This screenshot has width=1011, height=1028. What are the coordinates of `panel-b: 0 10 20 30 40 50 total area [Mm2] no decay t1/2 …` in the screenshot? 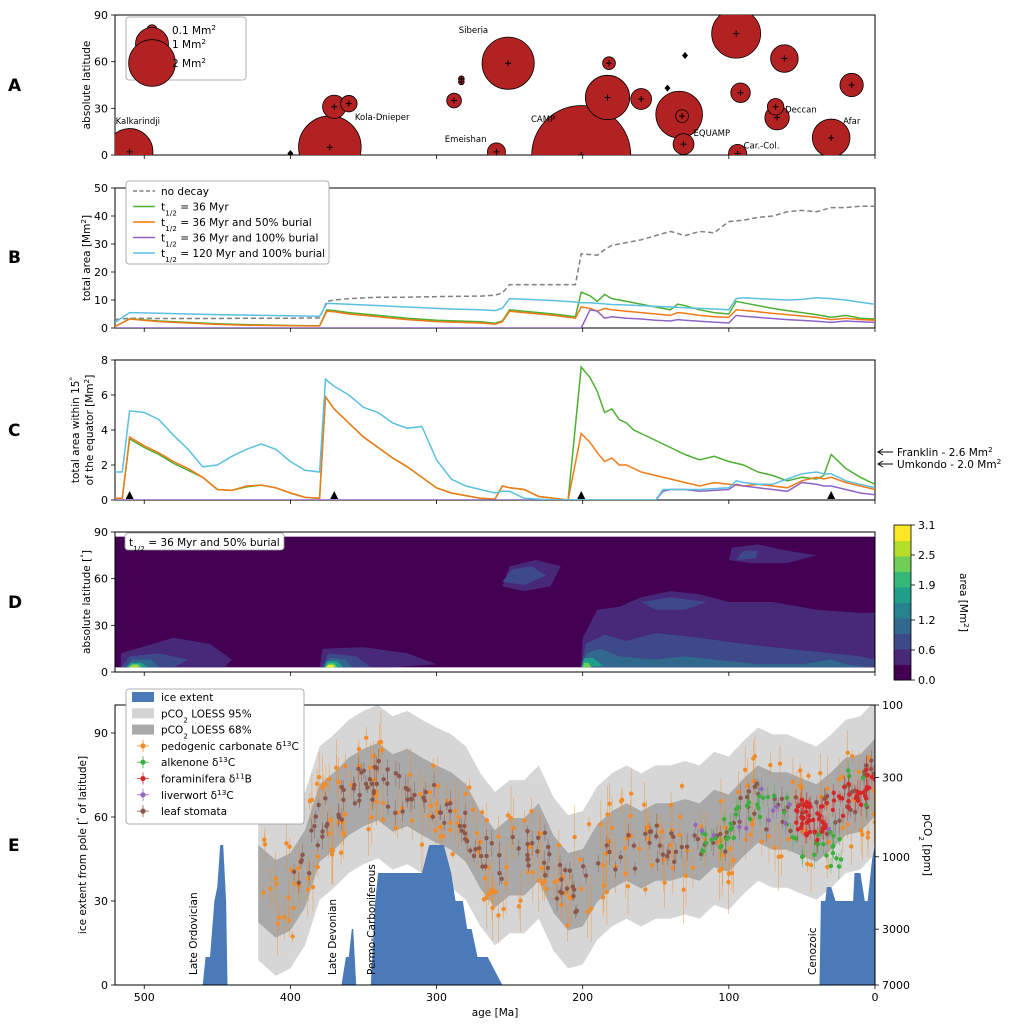 It's located at (477, 257).